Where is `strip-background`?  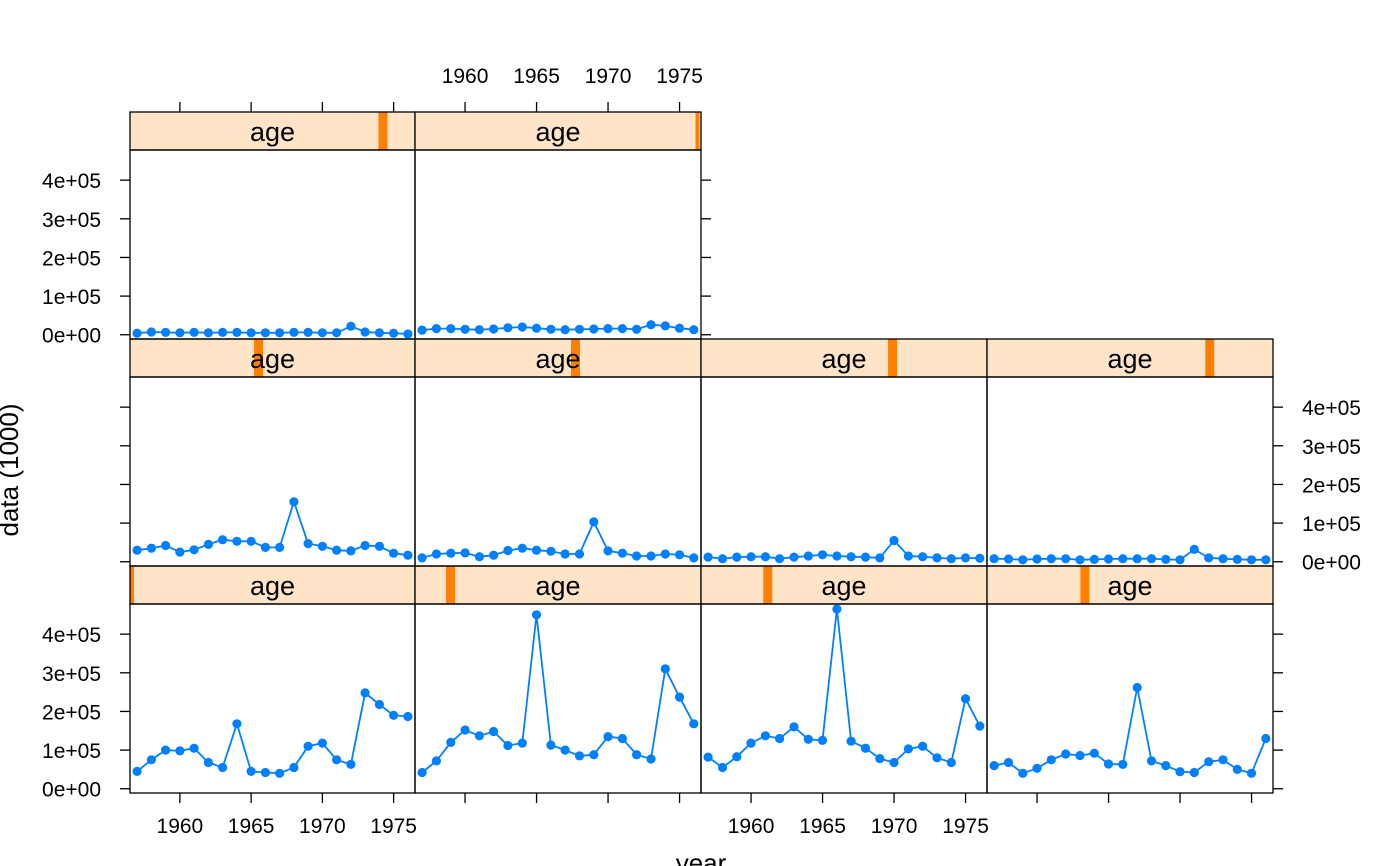 strip-background is located at coordinates (1130, 358).